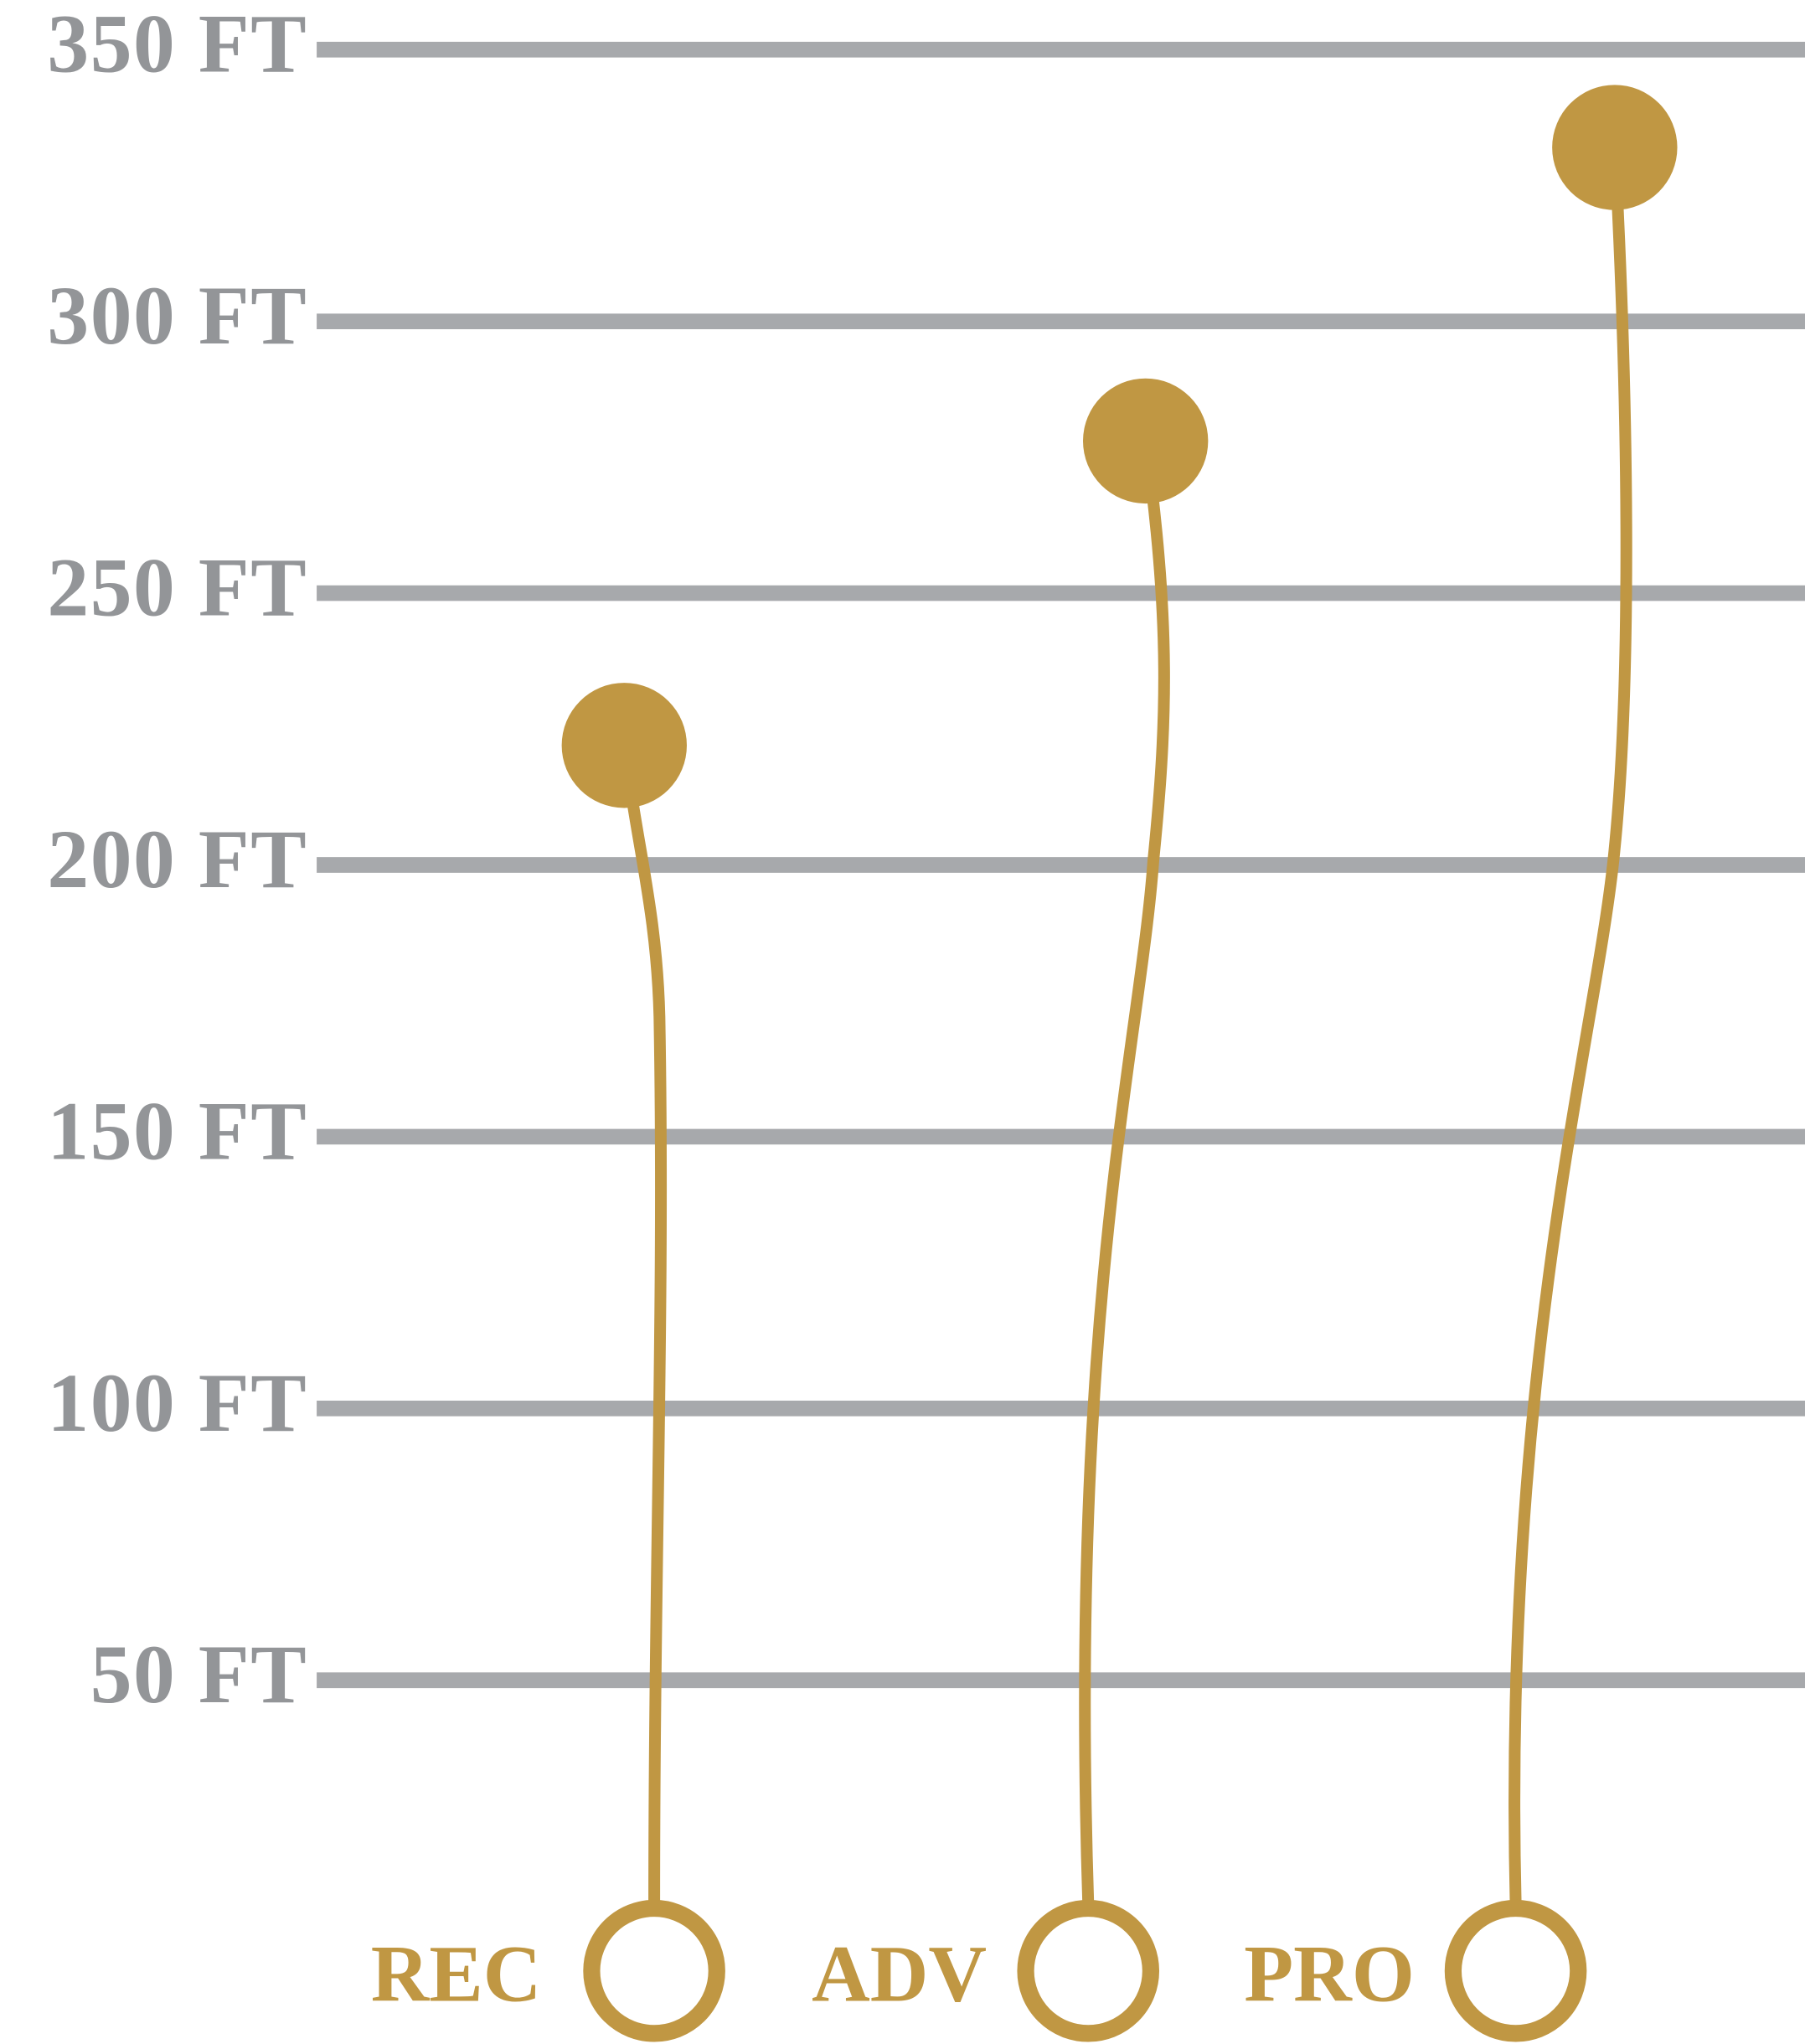 This screenshot has width=1805, height=2044. What do you see at coordinates (624, 746) in the screenshot?
I see `value-marker-rec` at bounding box center [624, 746].